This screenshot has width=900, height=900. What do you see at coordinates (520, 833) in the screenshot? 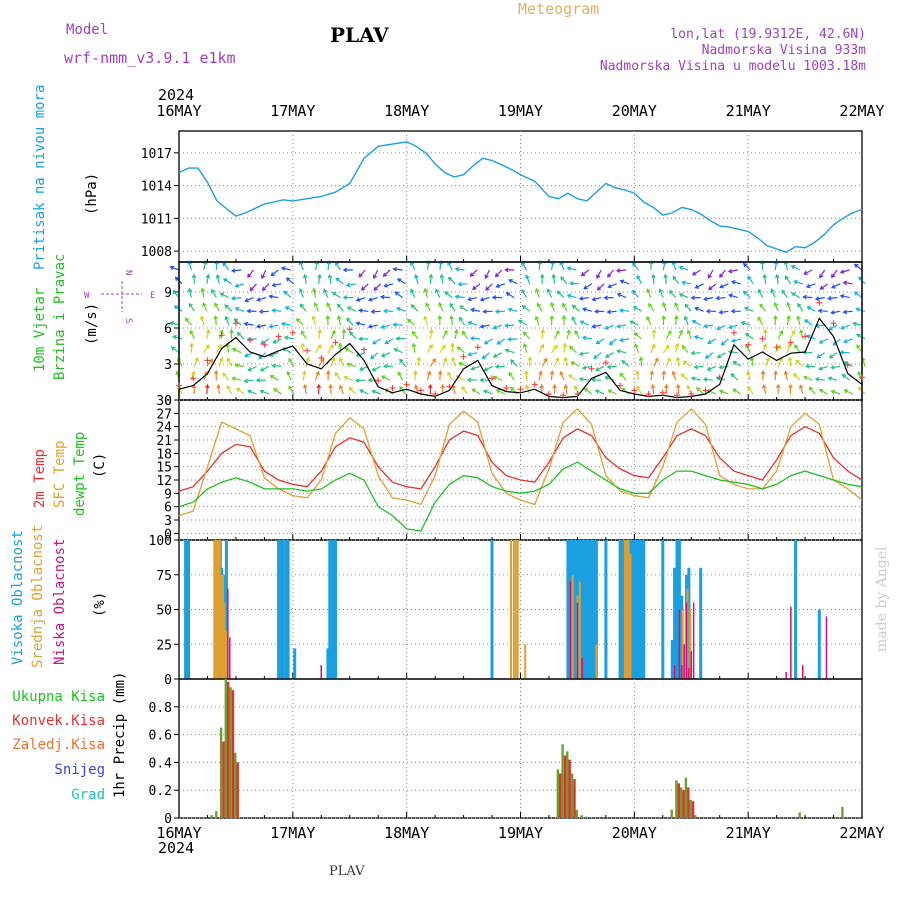
I see `bottom-date-labels: 16MAY 17MAY 18MAY 19MAY 20MAY 21MAY 22MAY` at bounding box center [520, 833].